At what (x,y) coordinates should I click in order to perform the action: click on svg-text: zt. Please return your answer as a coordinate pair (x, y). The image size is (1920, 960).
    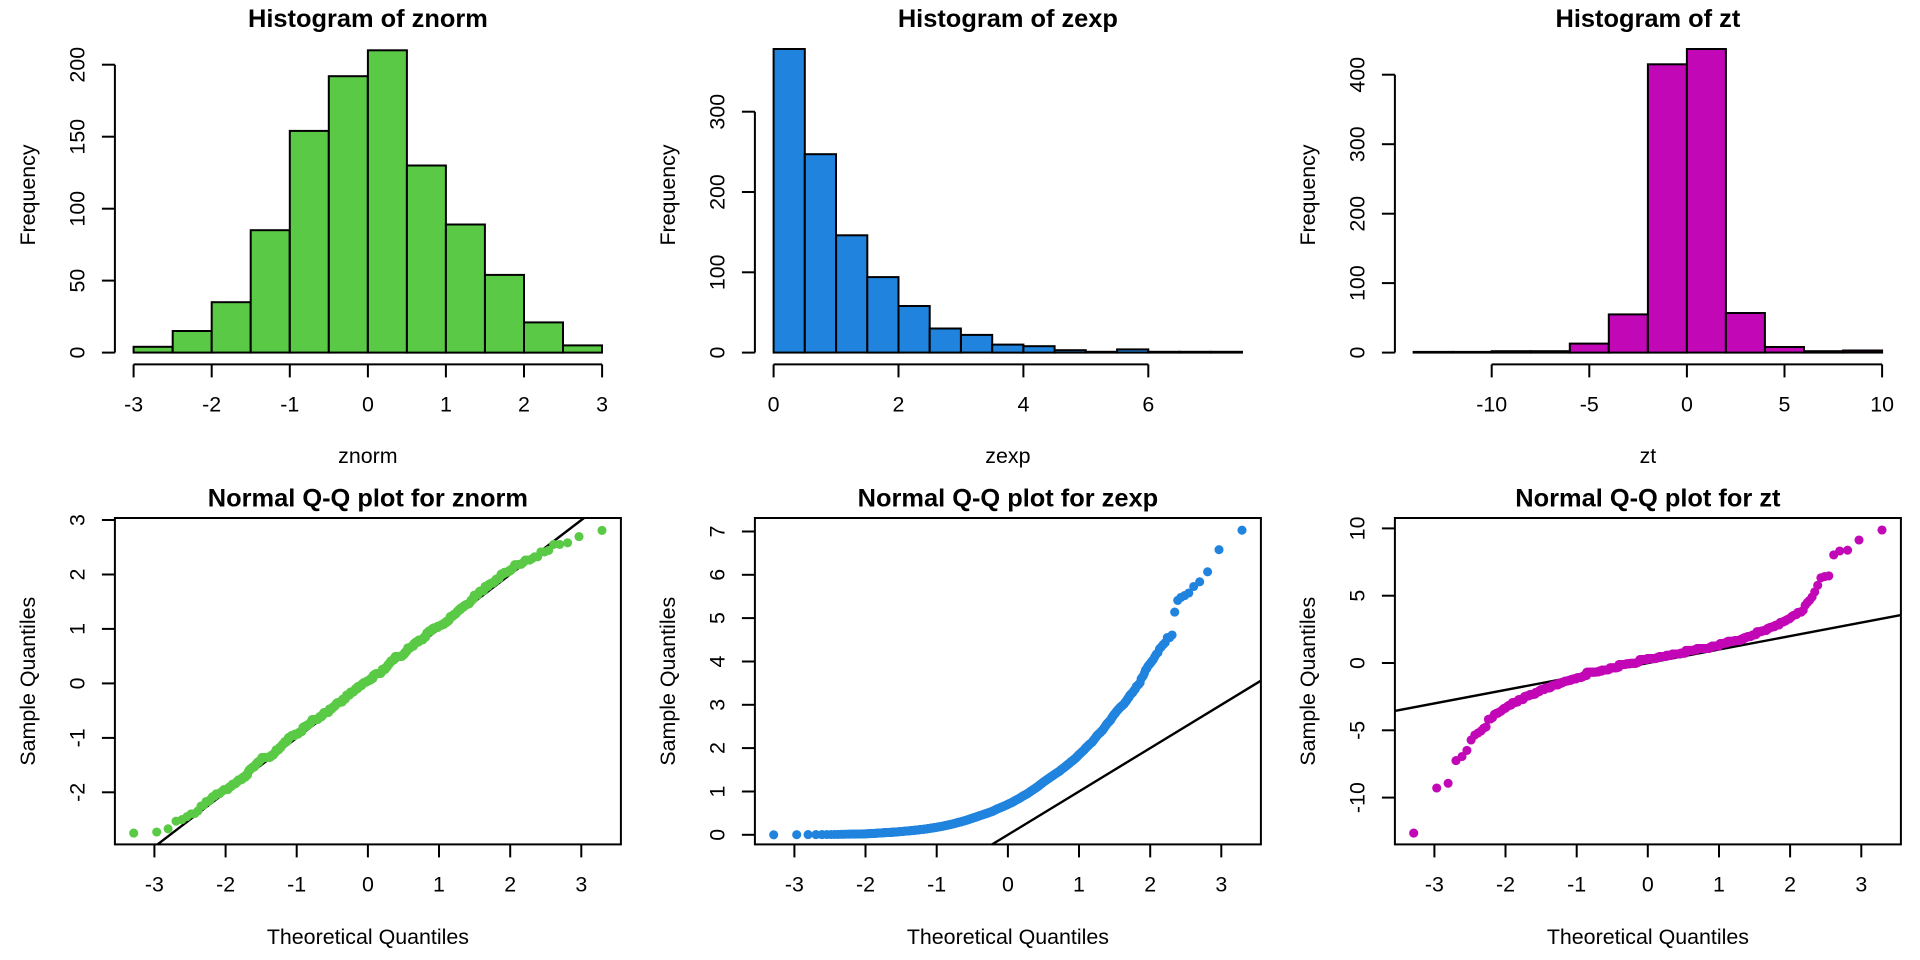
    Looking at the image, I should click on (1648, 456).